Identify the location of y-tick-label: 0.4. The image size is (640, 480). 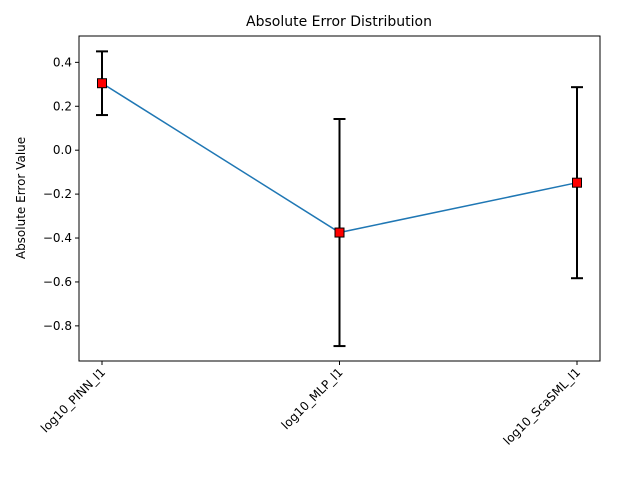
(62, 62).